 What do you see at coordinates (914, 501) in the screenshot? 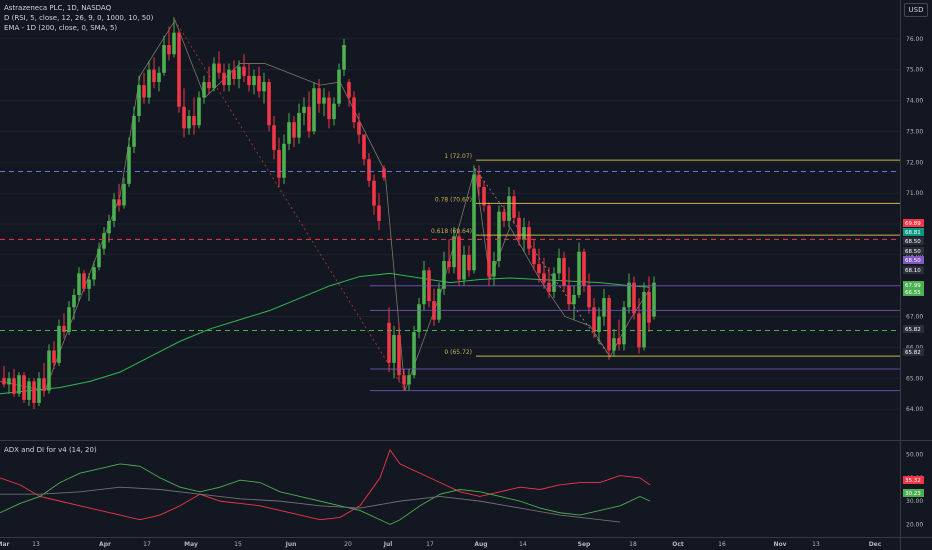
I see `adx-tick-label: 30.00` at bounding box center [914, 501].